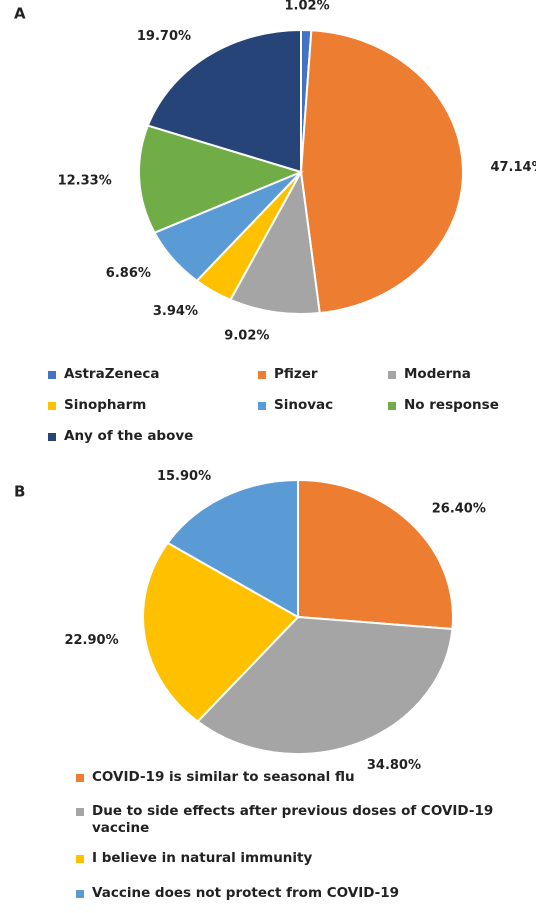  Describe the element at coordinates (246, 335) in the screenshot. I see `data-label: 9.02%` at that location.